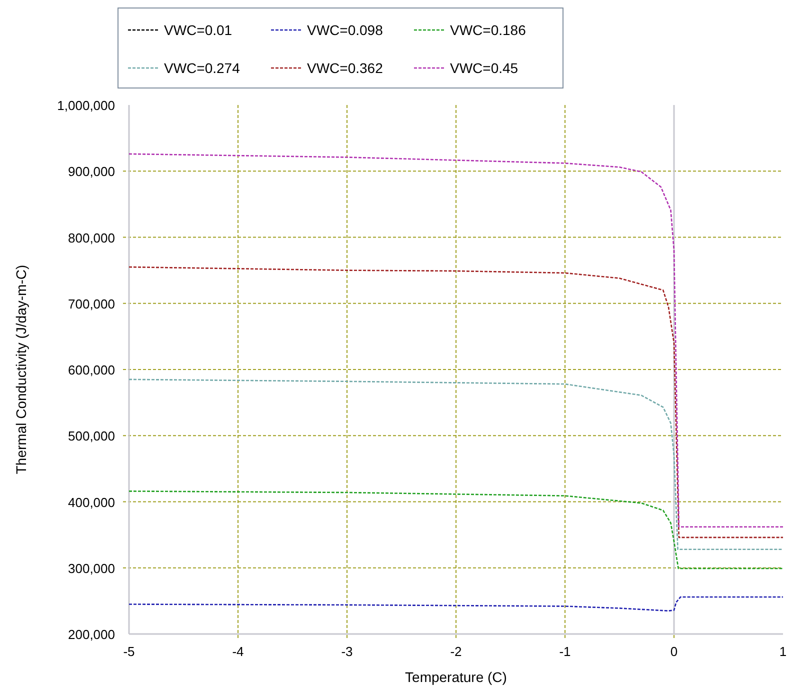 The width and height of the screenshot is (794, 692). I want to click on x-tick-label: 0, so click(674, 651).